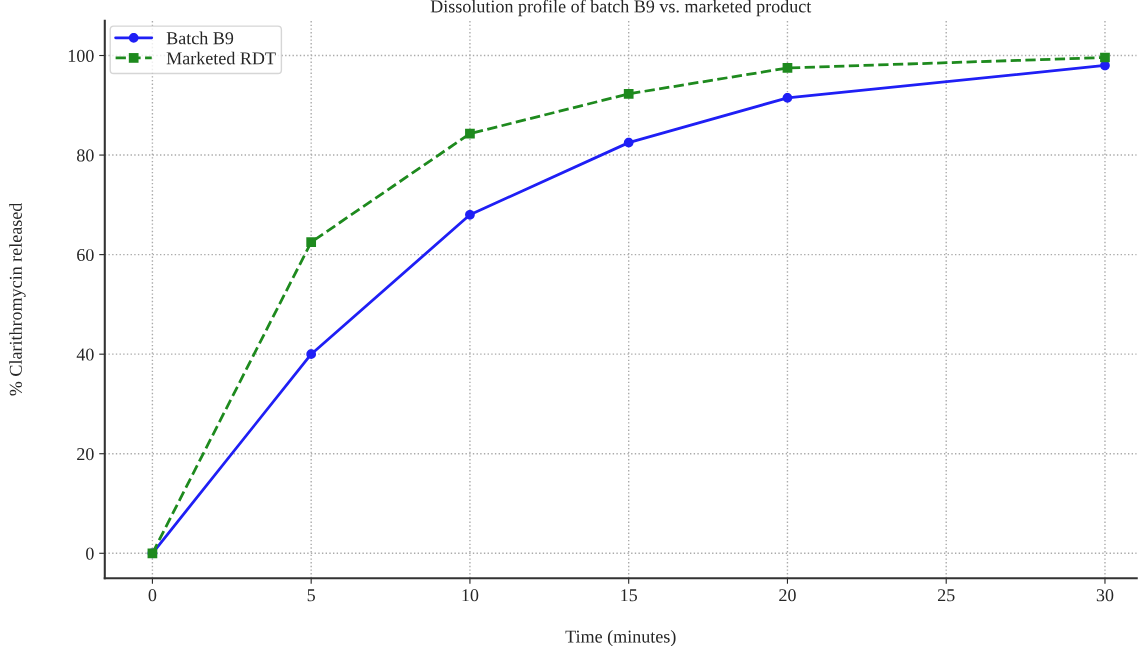 The image size is (1139, 646). What do you see at coordinates (200, 38) in the screenshot?
I see `legend-label: Batch B9` at bounding box center [200, 38].